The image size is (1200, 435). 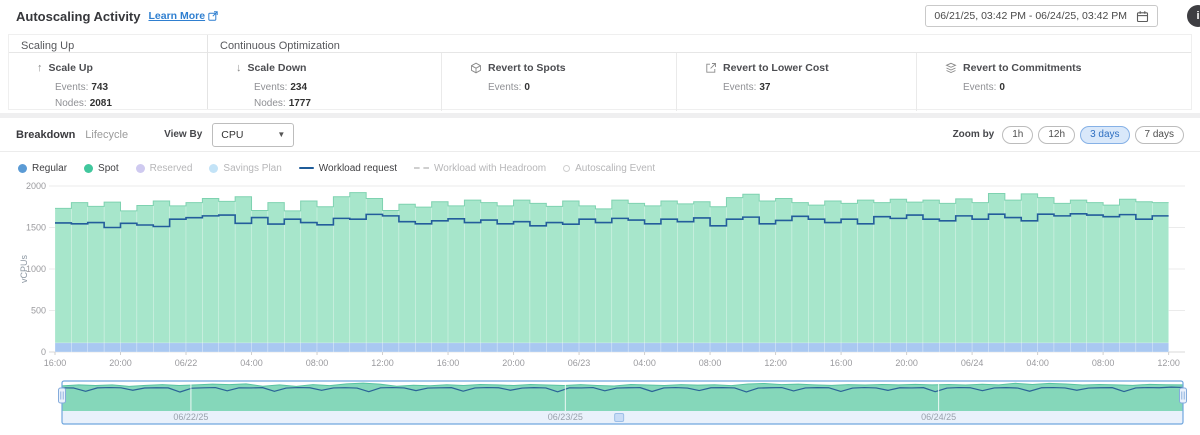 What do you see at coordinates (40, 68) in the screenshot?
I see `arrow-up-icon: ↑` at bounding box center [40, 68].